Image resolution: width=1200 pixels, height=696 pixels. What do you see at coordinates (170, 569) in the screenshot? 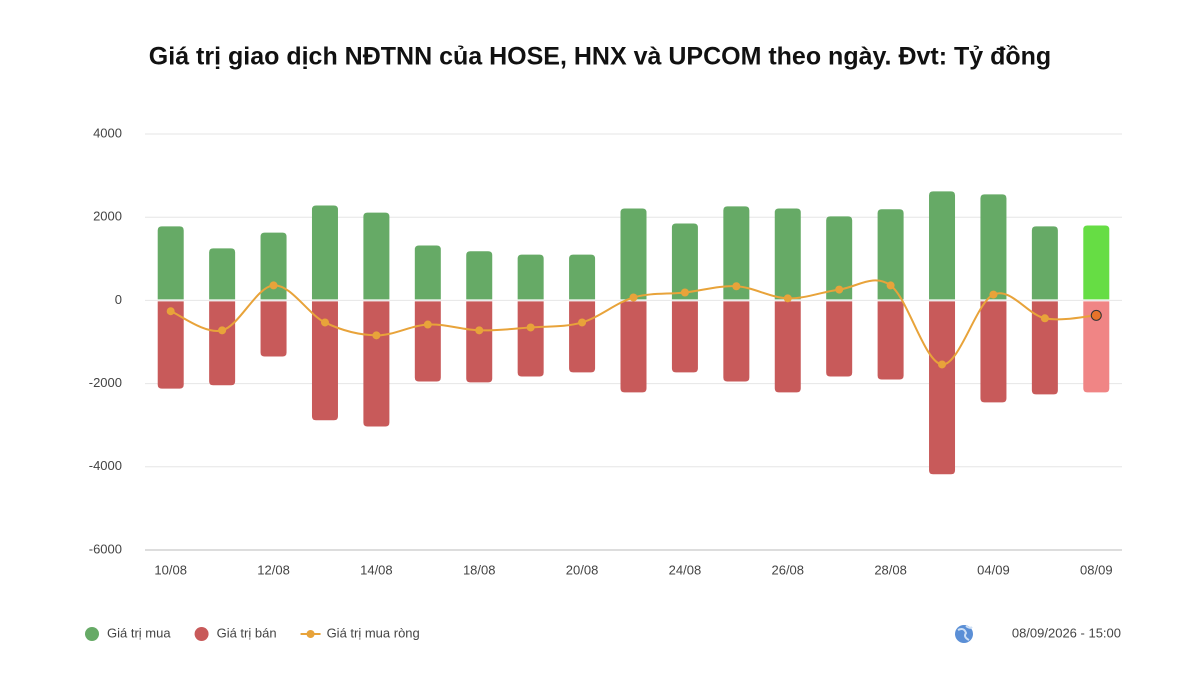
I see `x-tick-label: 10/08` at bounding box center [170, 569].